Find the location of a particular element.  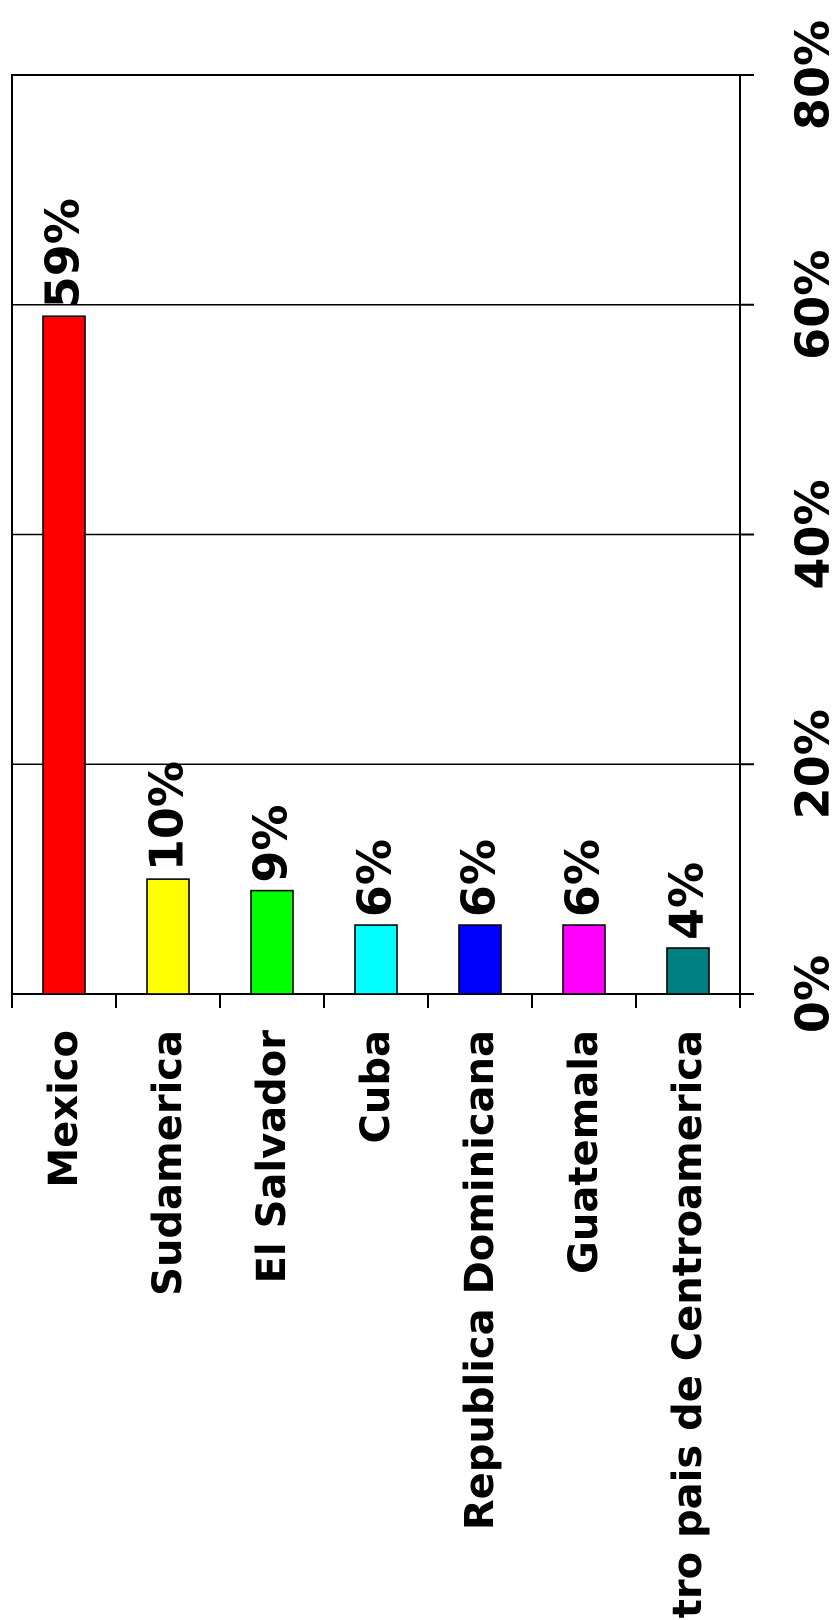

category-label: Cuba is located at coordinates (376, 1086).